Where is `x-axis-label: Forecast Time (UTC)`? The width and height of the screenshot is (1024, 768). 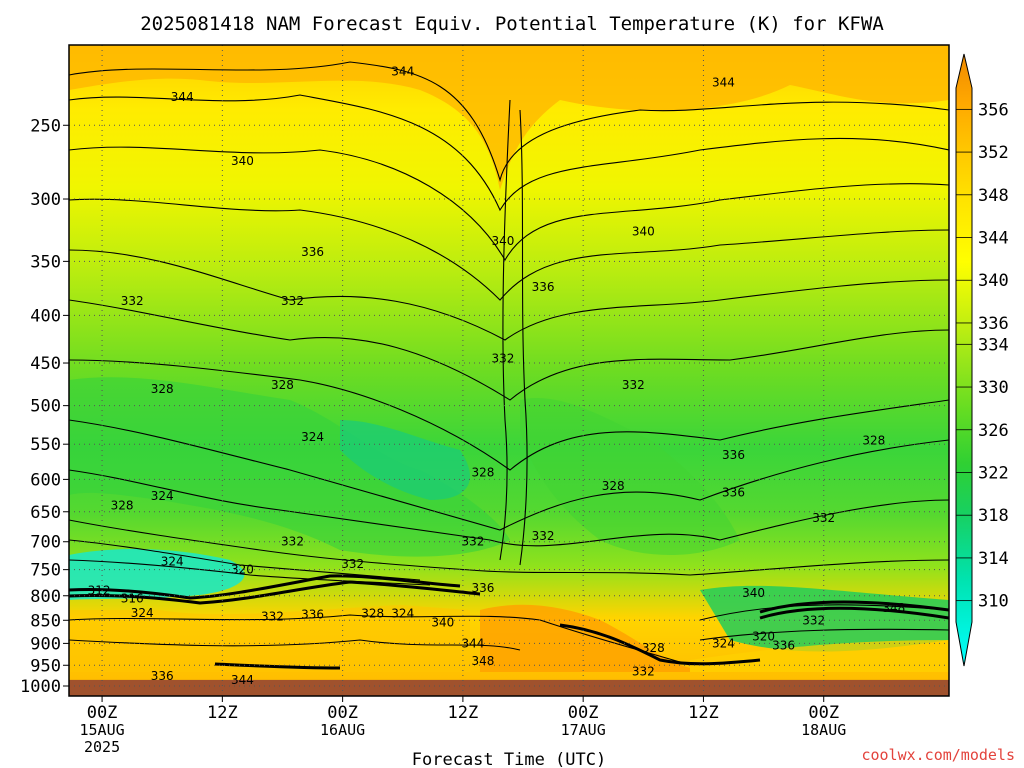 x-axis-label: Forecast Time (UTC) is located at coordinates (509, 759).